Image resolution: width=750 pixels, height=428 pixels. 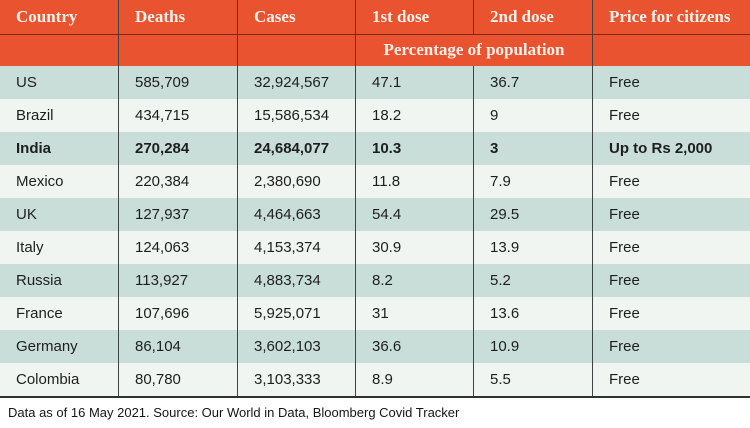 What do you see at coordinates (26, 82) in the screenshot?
I see `cell-country: US` at bounding box center [26, 82].